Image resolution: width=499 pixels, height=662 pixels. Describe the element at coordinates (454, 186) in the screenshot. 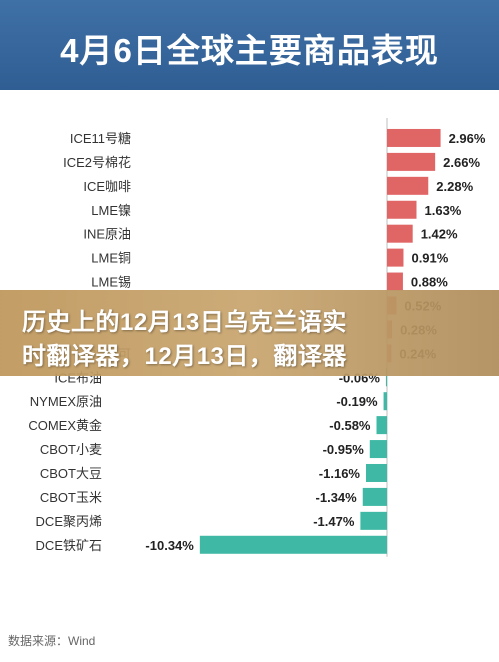

I see `value-label: 2.28%` at that location.